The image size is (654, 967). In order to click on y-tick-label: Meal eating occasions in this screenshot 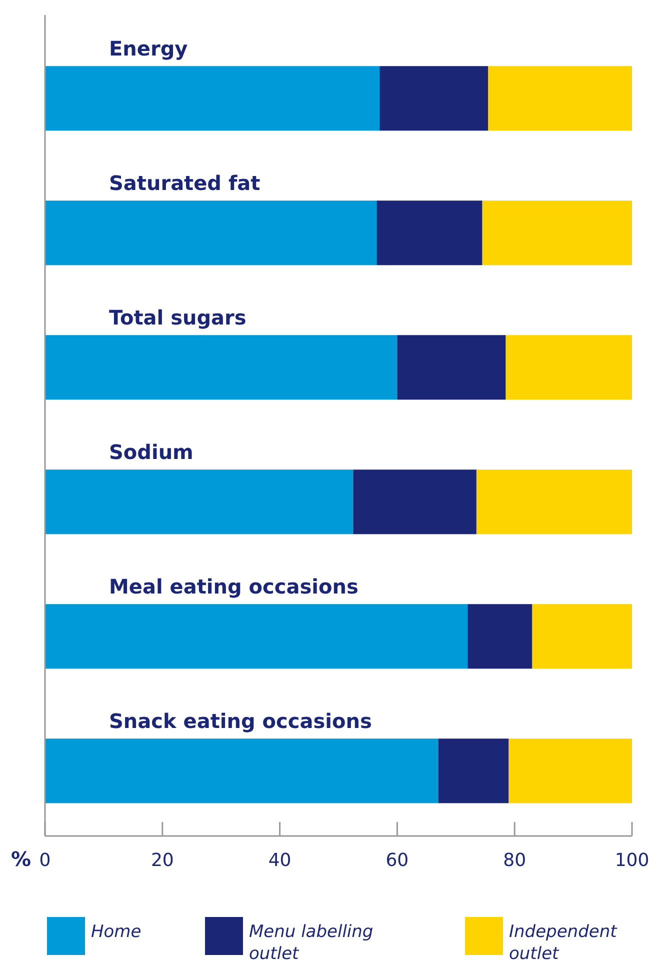, I will do `click(233, 586)`.